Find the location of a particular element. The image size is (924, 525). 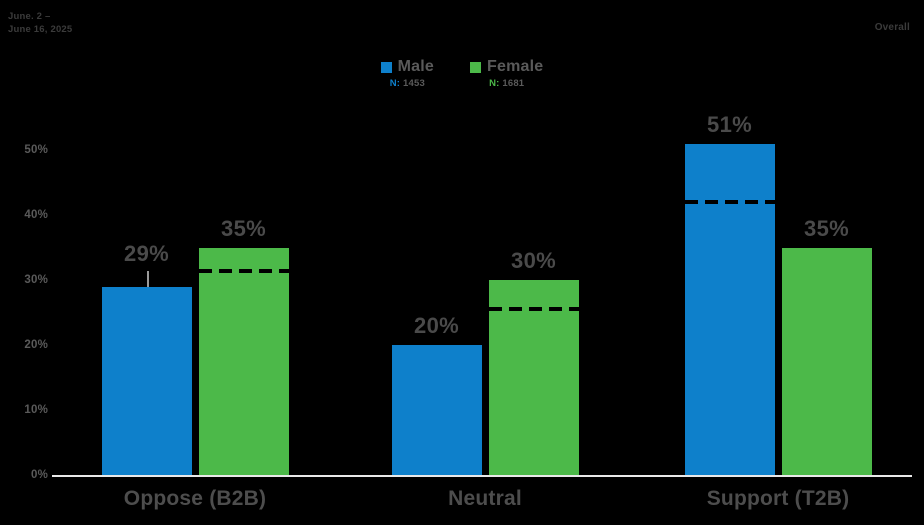

legend-item-male: Male N: 1453 is located at coordinates (407, 73).